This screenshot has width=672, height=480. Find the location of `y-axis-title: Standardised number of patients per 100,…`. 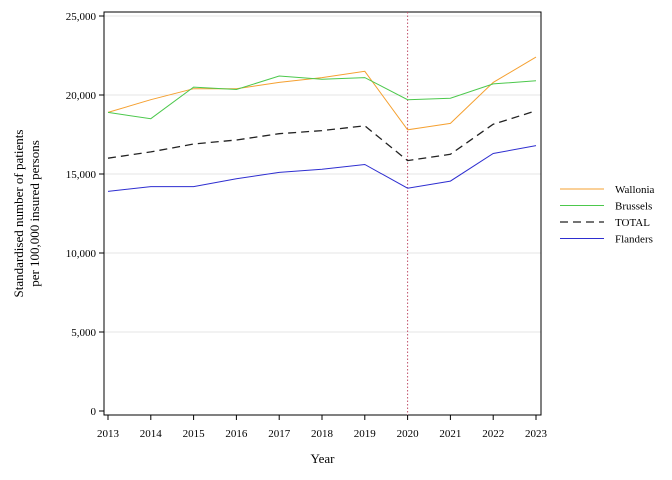

y-axis-title: Standardised number of patients per 100,… is located at coordinates (26, 214).